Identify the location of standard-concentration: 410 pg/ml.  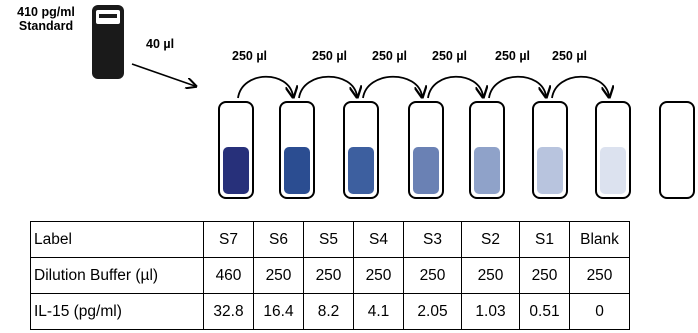
(46, 12).